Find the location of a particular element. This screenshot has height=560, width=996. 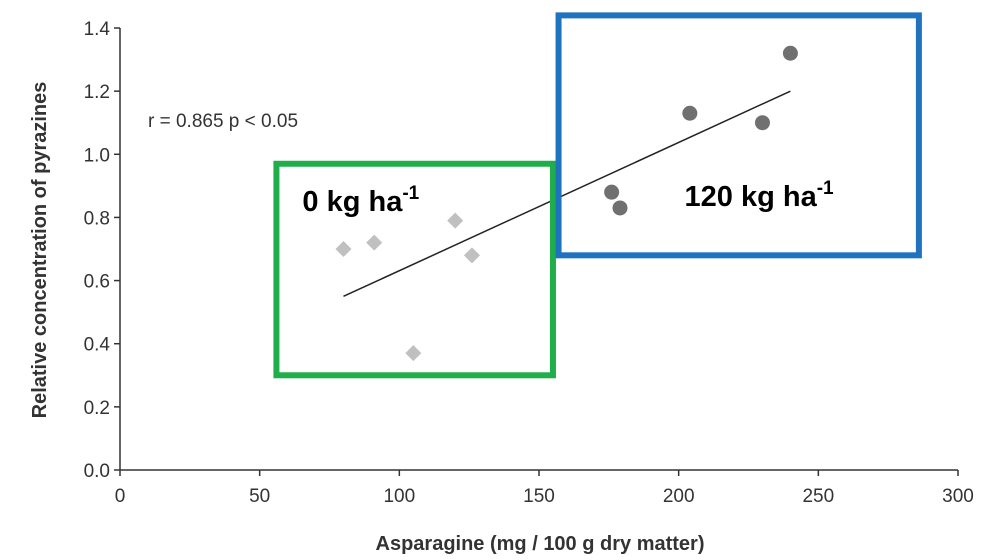

y-axis-label: Relative concentration of pyrazines is located at coordinates (40, 250).